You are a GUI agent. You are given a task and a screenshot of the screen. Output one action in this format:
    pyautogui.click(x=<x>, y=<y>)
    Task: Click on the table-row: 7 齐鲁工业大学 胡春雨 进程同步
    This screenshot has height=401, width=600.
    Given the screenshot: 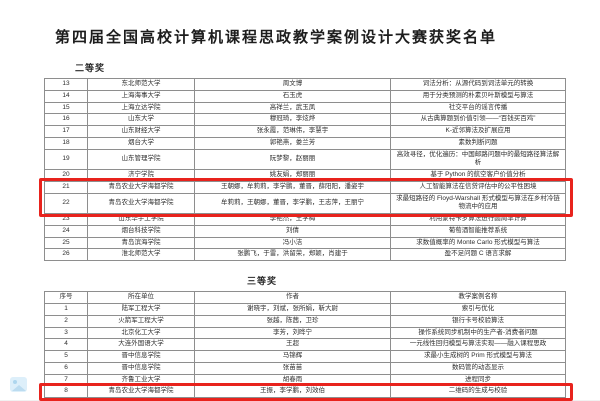 What is the action you would take?
    pyautogui.click(x=305, y=380)
    